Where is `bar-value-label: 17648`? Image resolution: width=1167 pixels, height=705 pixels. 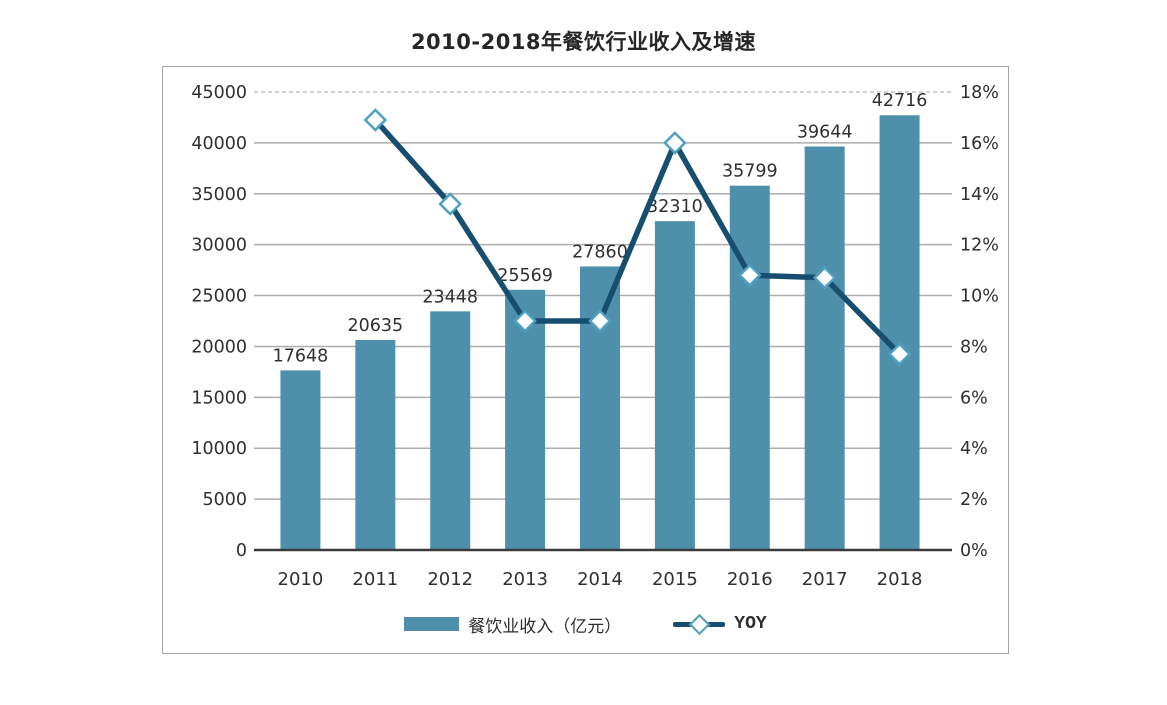
bar-value-label: 17648 is located at coordinates (301, 356).